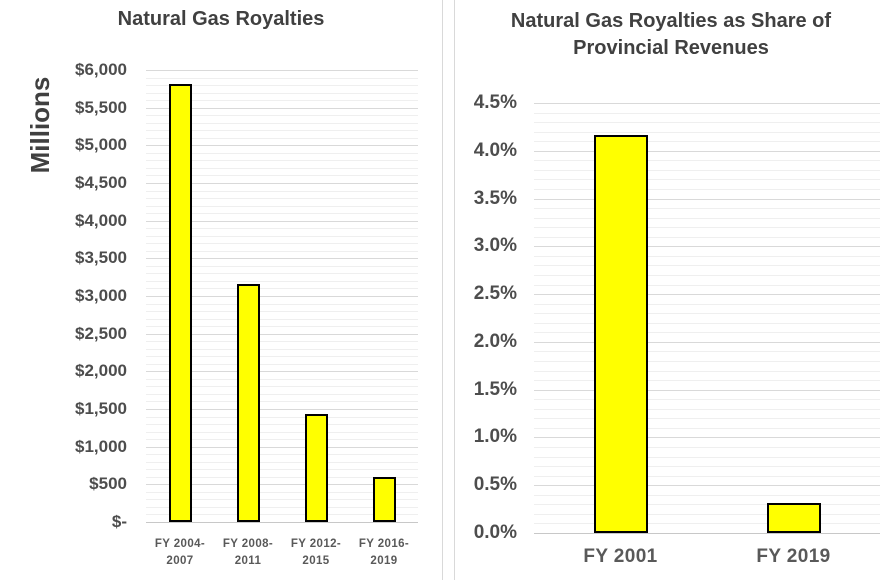 This screenshot has width=887, height=580. I want to click on x-category-label: FY 2004- 2007, so click(180, 553).